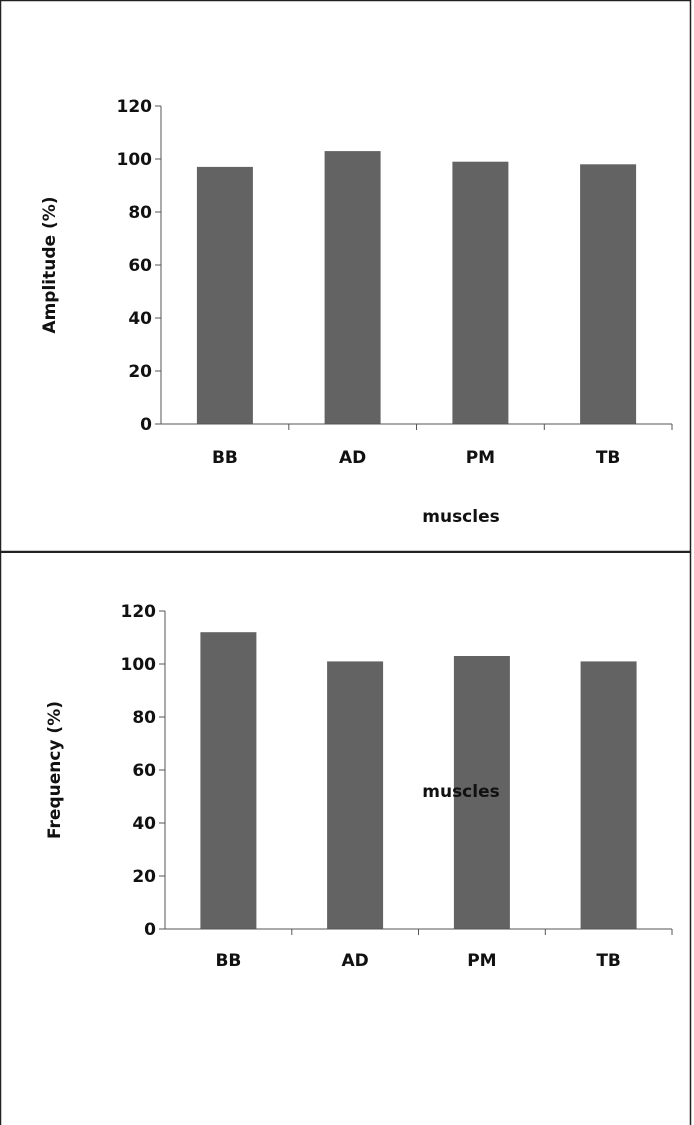 The width and height of the screenshot is (694, 1125). What do you see at coordinates (139, 665) in the screenshot?
I see `frequency-y-tick-label: 100` at bounding box center [139, 665].